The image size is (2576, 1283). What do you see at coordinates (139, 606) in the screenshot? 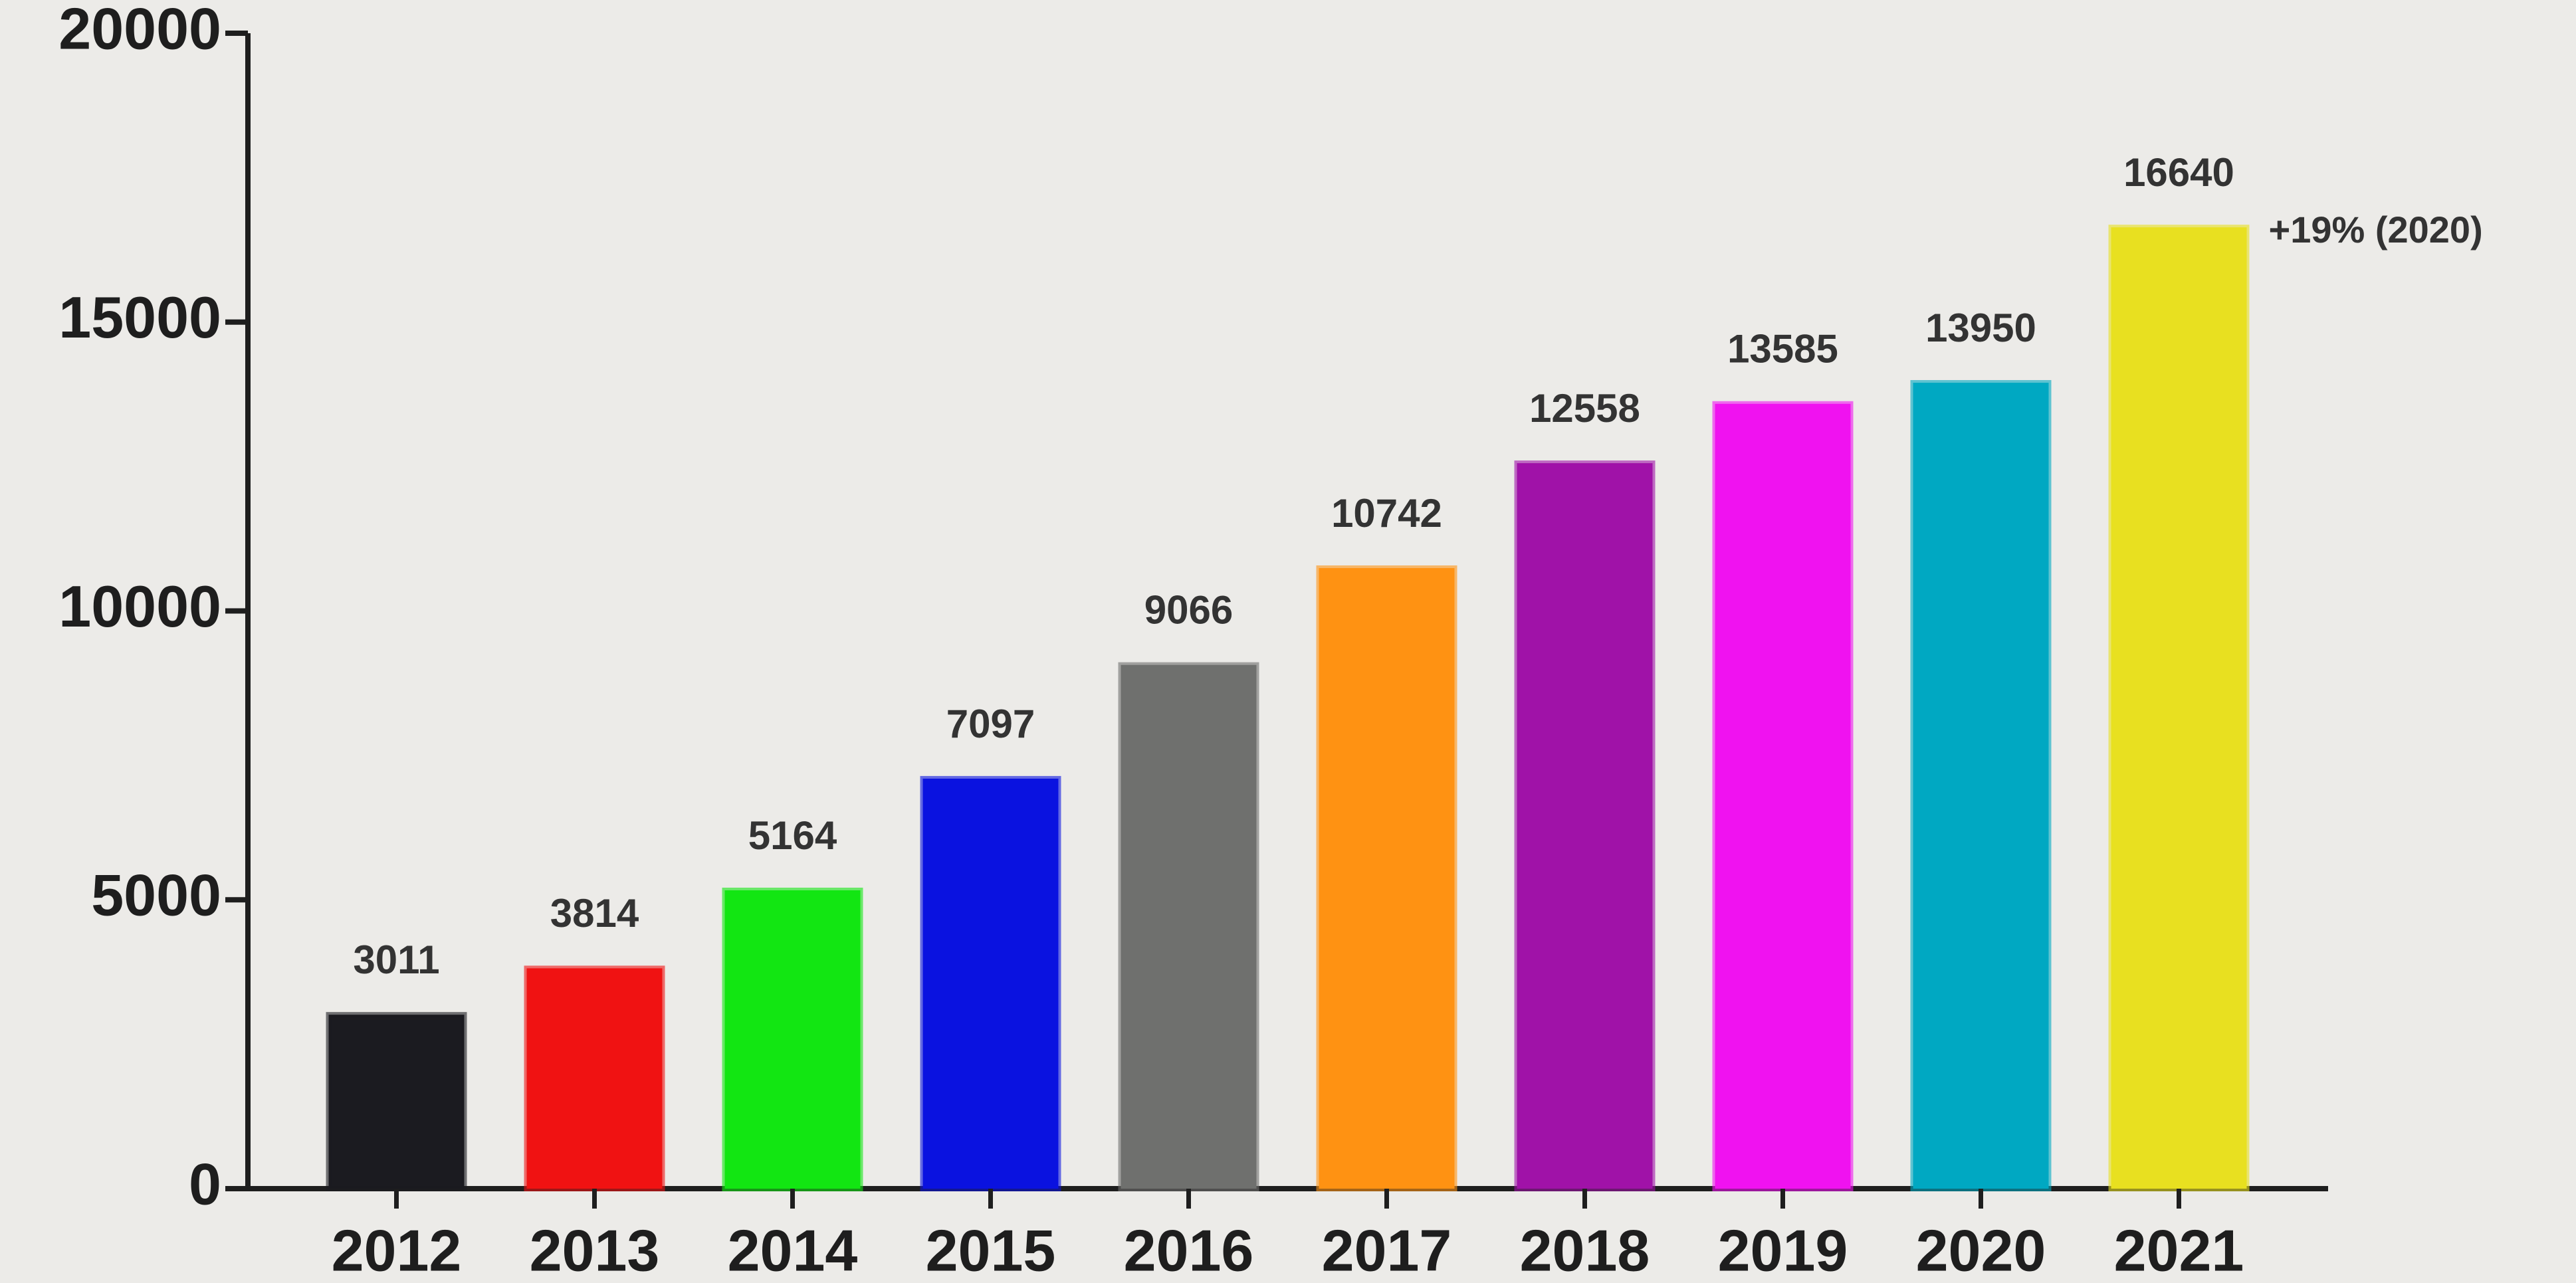
I see `y-tick-label: 10000` at bounding box center [139, 606].